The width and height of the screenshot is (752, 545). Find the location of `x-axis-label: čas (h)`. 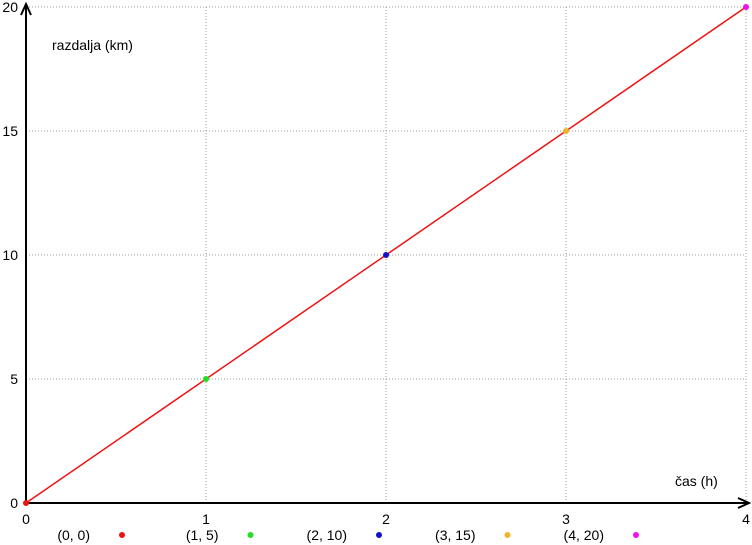

x-axis-label: čas (h) is located at coordinates (696, 481).